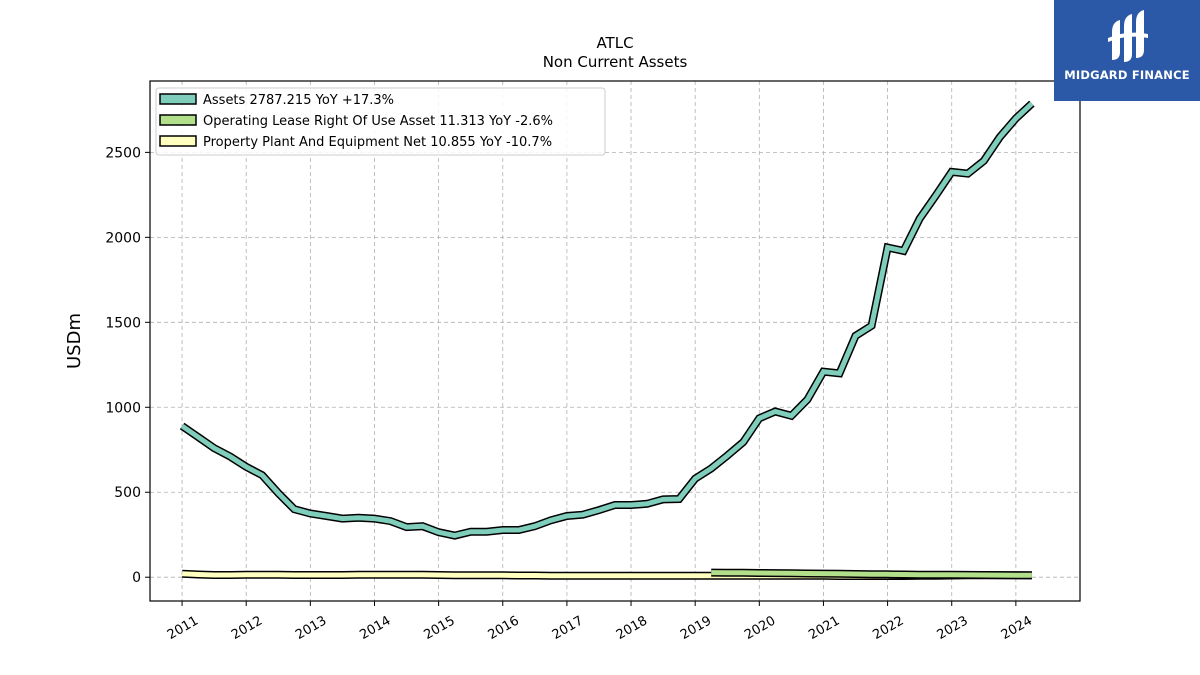  I want to click on x-tick-label: 2016, so click(504, 628).